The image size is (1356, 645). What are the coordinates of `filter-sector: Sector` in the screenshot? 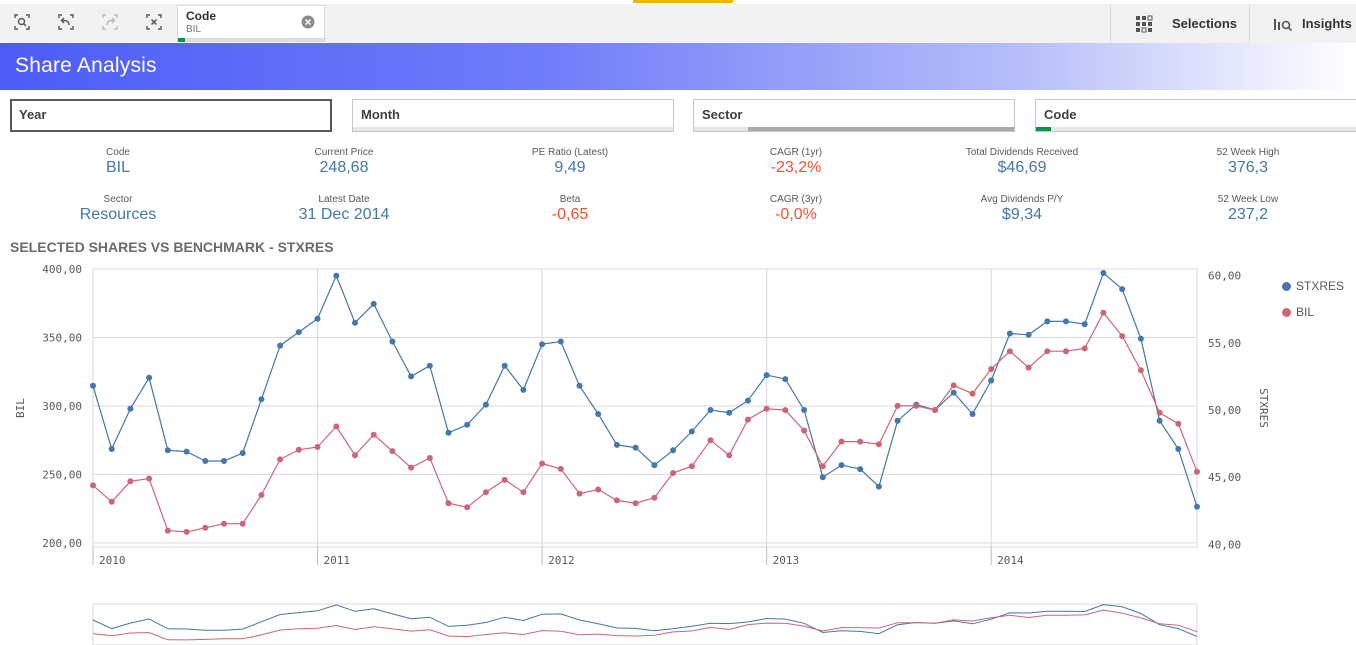 It's located at (854, 115).